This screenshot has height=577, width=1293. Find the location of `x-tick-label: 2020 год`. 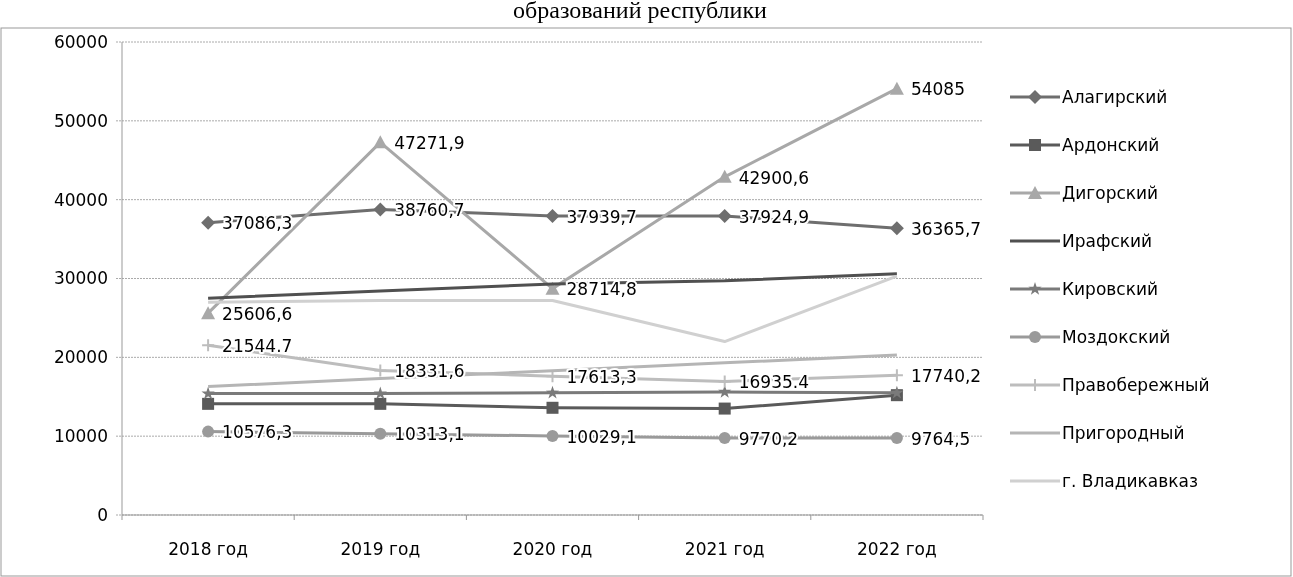

x-tick-label: 2020 год is located at coordinates (552, 549).